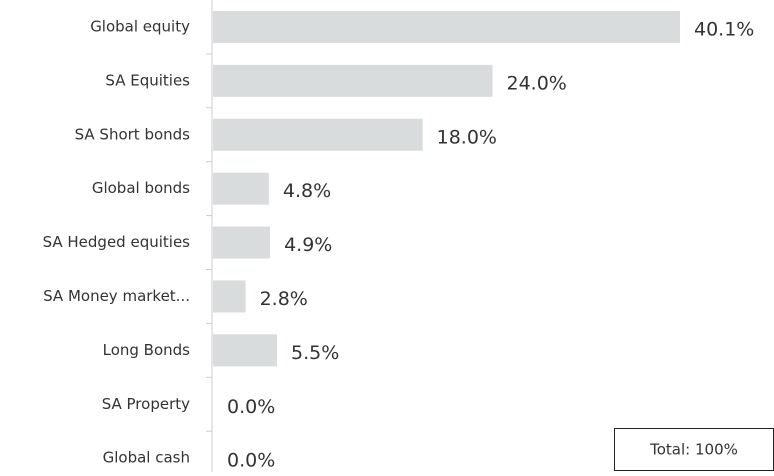 Image resolution: width=774 pixels, height=476 pixels. I want to click on value-label: 18.0%, so click(467, 137).